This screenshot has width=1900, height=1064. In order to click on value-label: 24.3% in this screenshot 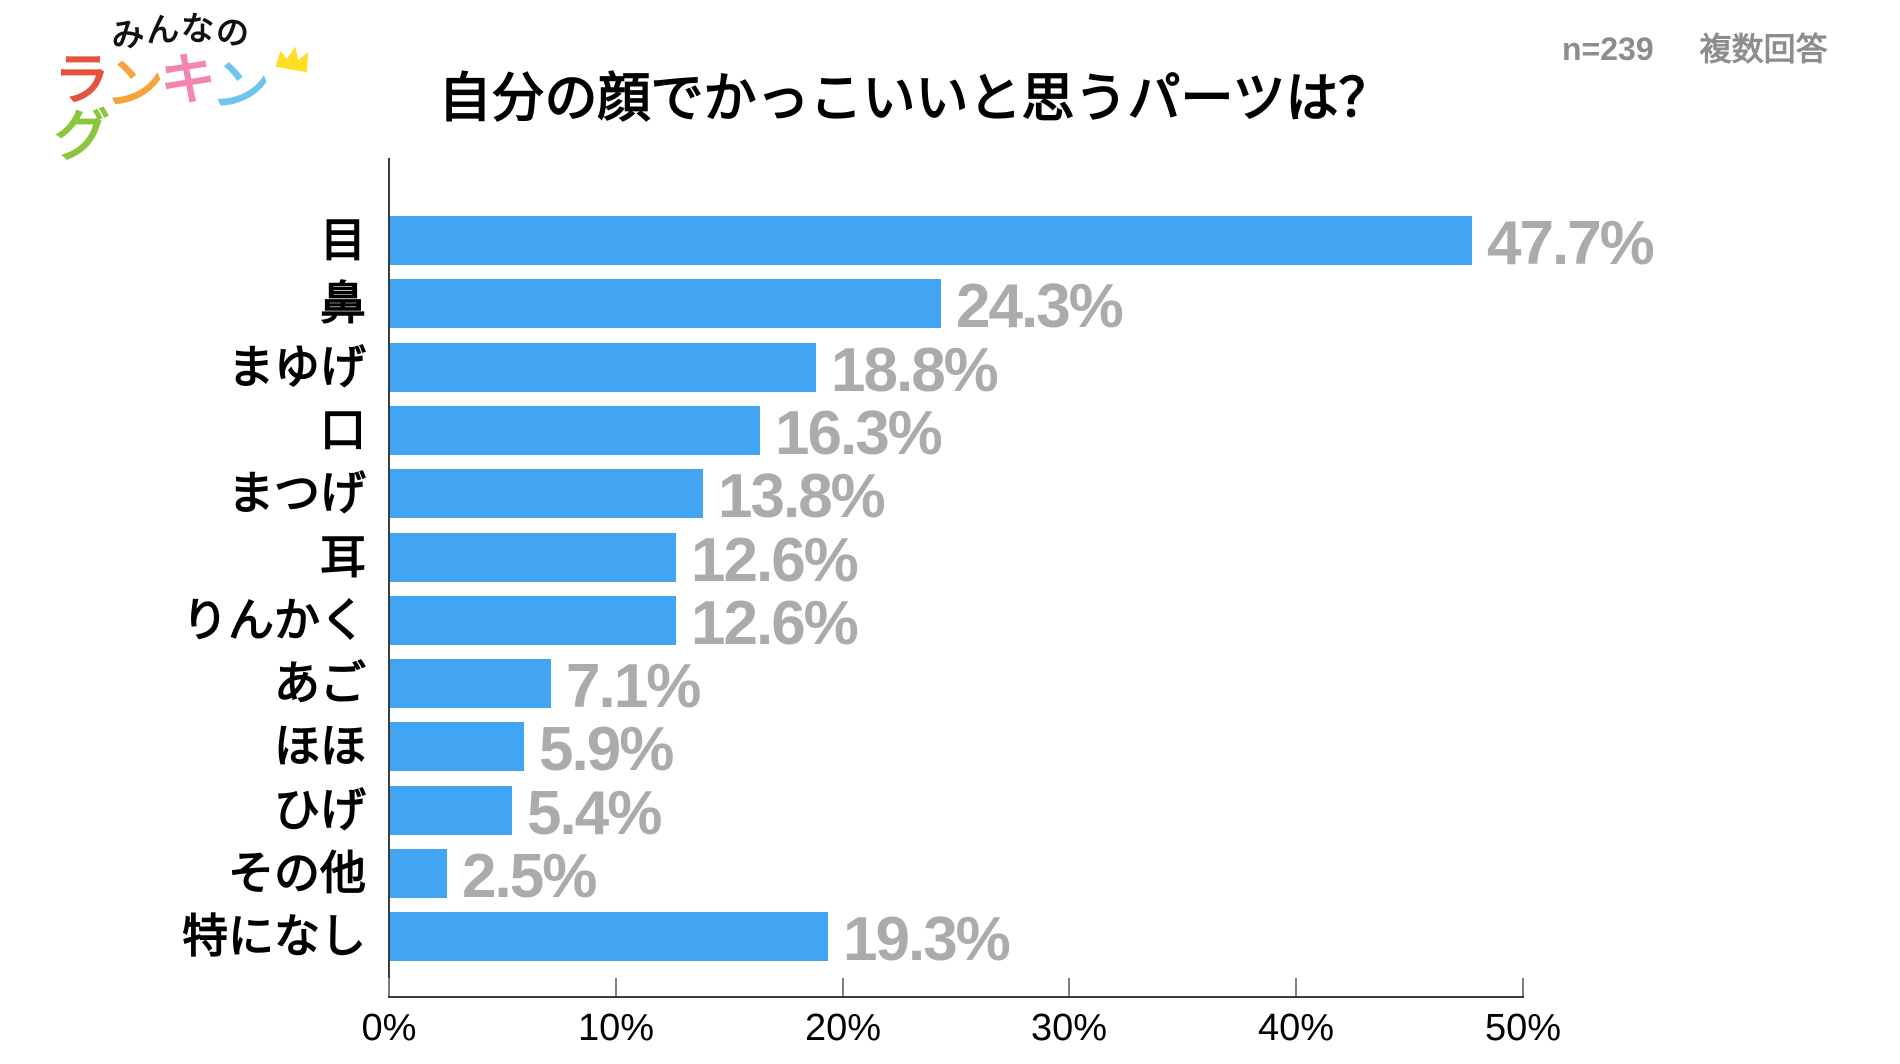, I will do `click(1040, 306)`.